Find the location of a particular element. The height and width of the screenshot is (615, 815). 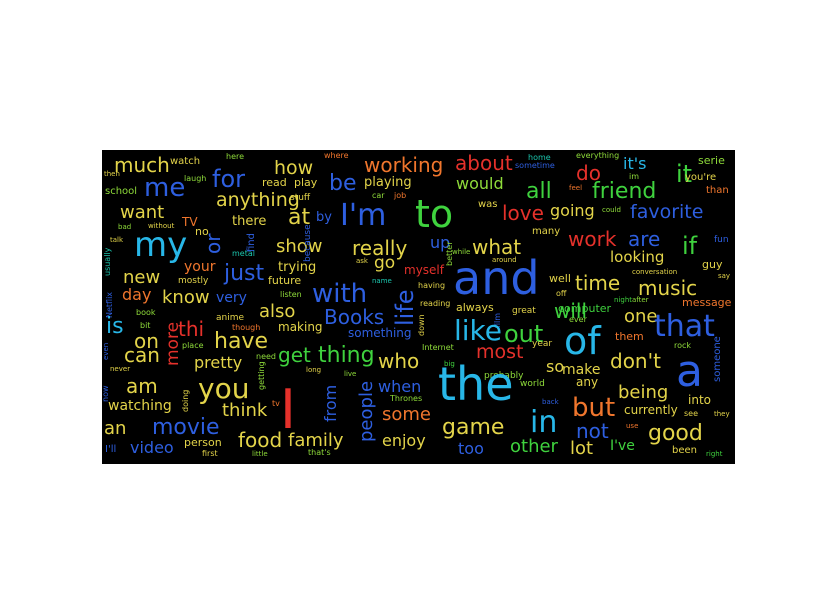

cloud-word: see is located at coordinates (691, 413).